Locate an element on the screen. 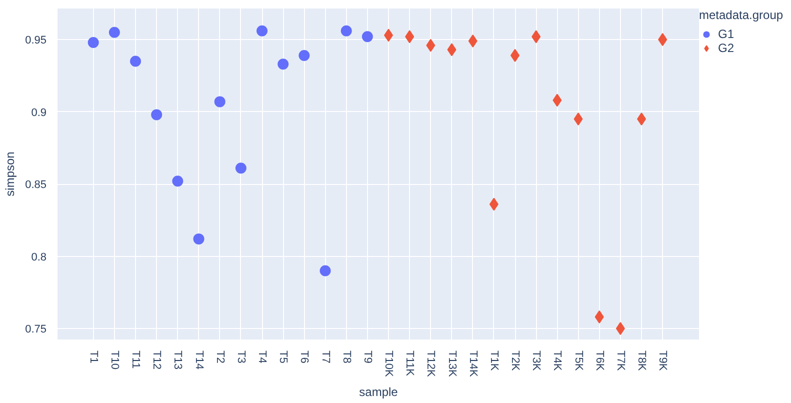 This screenshot has width=791, height=403. x-tick-label: T6 is located at coordinates (304, 357).